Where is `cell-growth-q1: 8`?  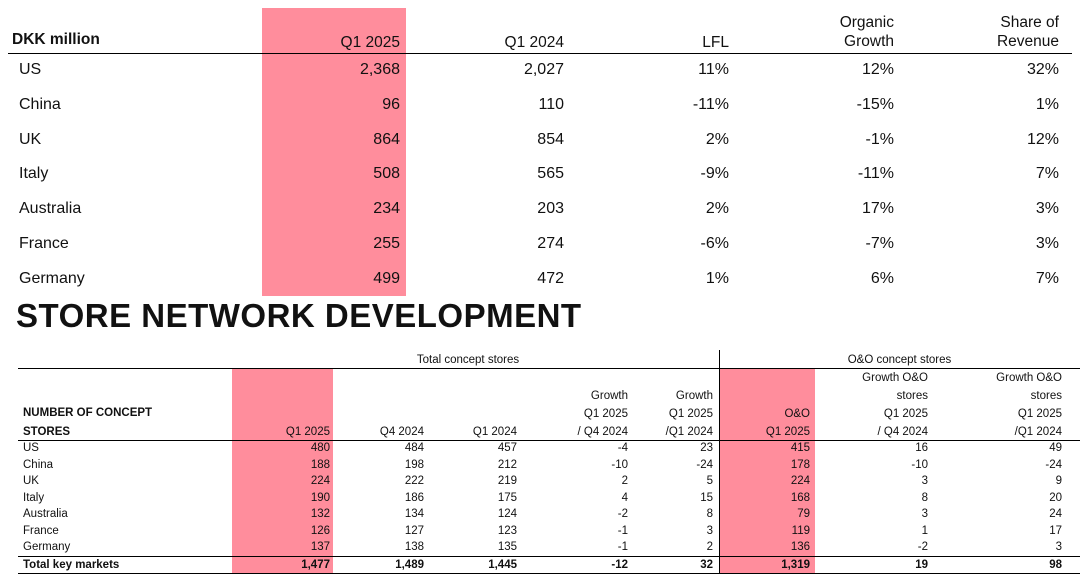 cell-growth-q1: 8 is located at coordinates (709, 514).